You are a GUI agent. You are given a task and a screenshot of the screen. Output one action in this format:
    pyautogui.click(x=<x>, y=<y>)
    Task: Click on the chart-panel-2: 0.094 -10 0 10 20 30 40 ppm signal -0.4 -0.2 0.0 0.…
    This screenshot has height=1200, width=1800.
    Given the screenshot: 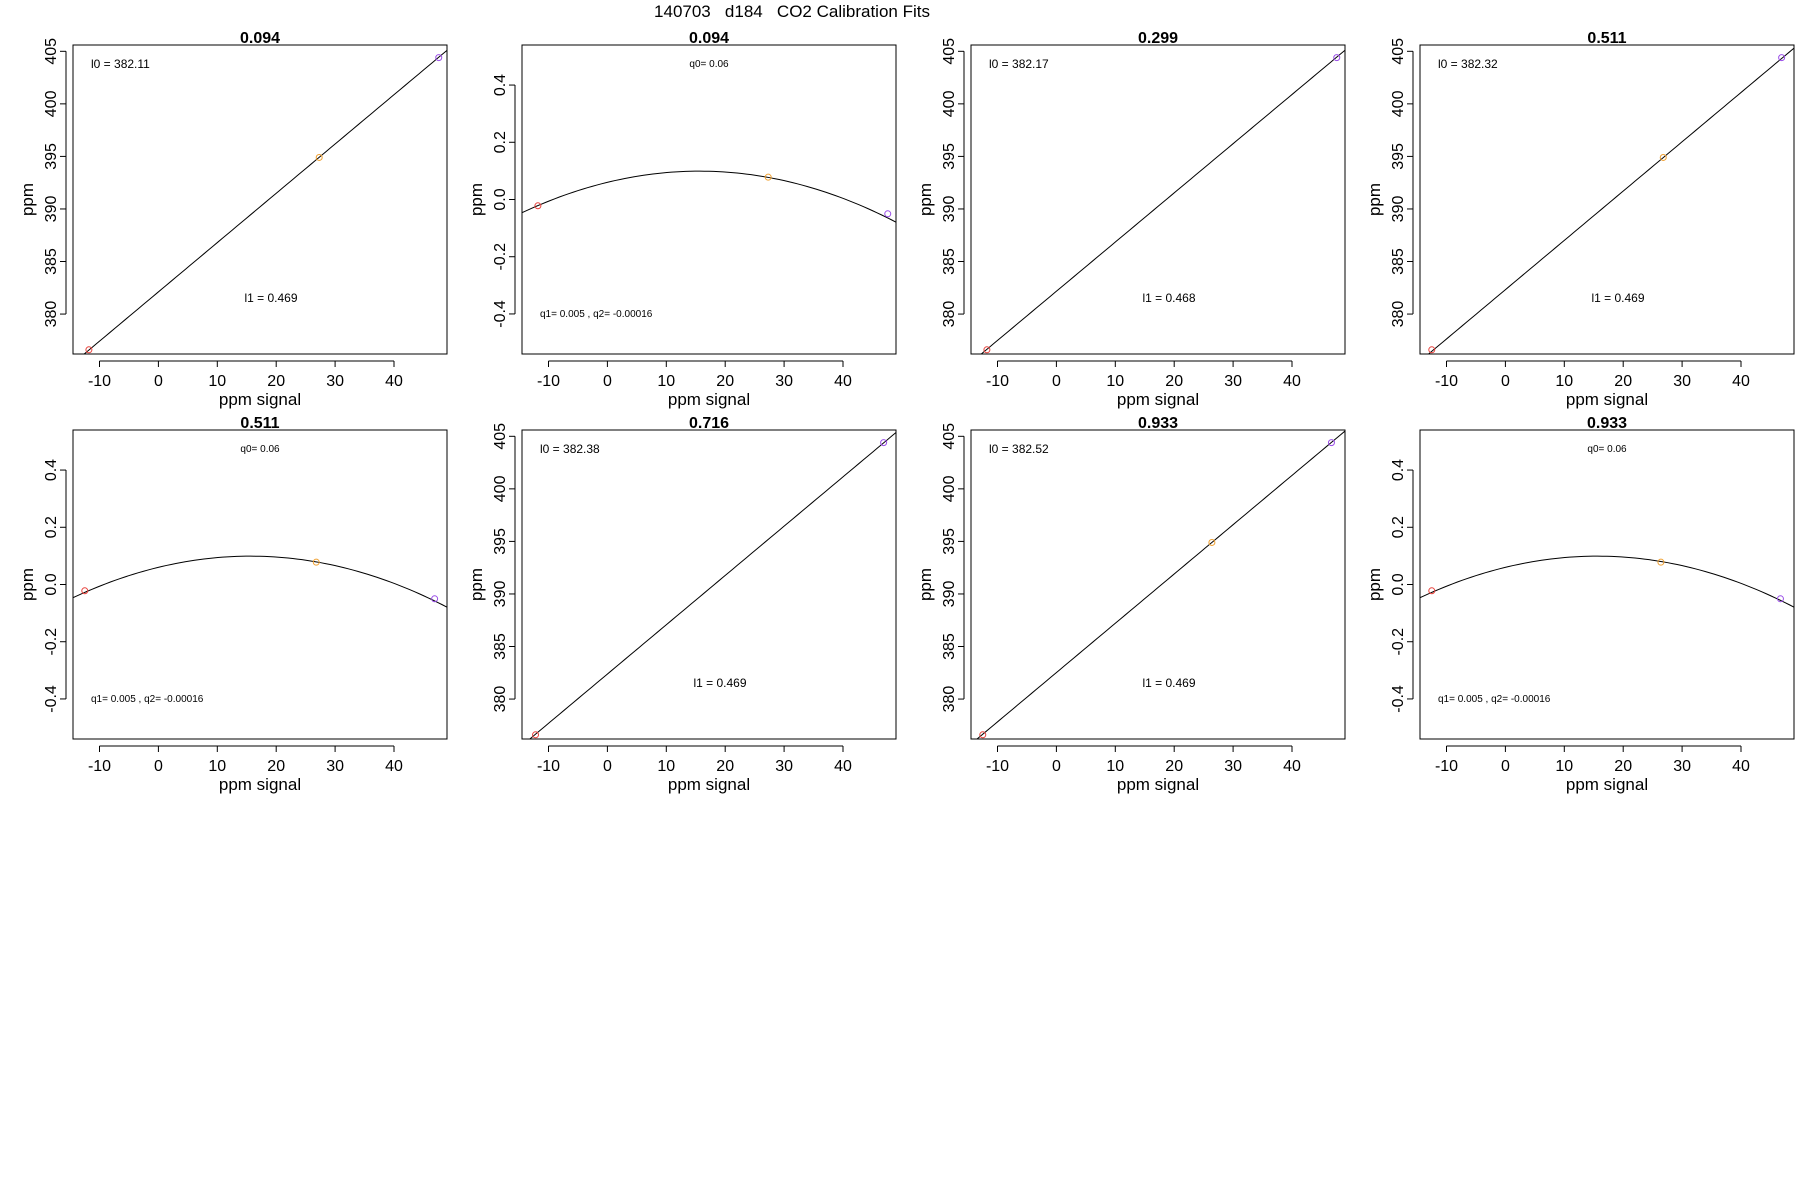 What is the action you would take?
    pyautogui.click(x=682, y=219)
    